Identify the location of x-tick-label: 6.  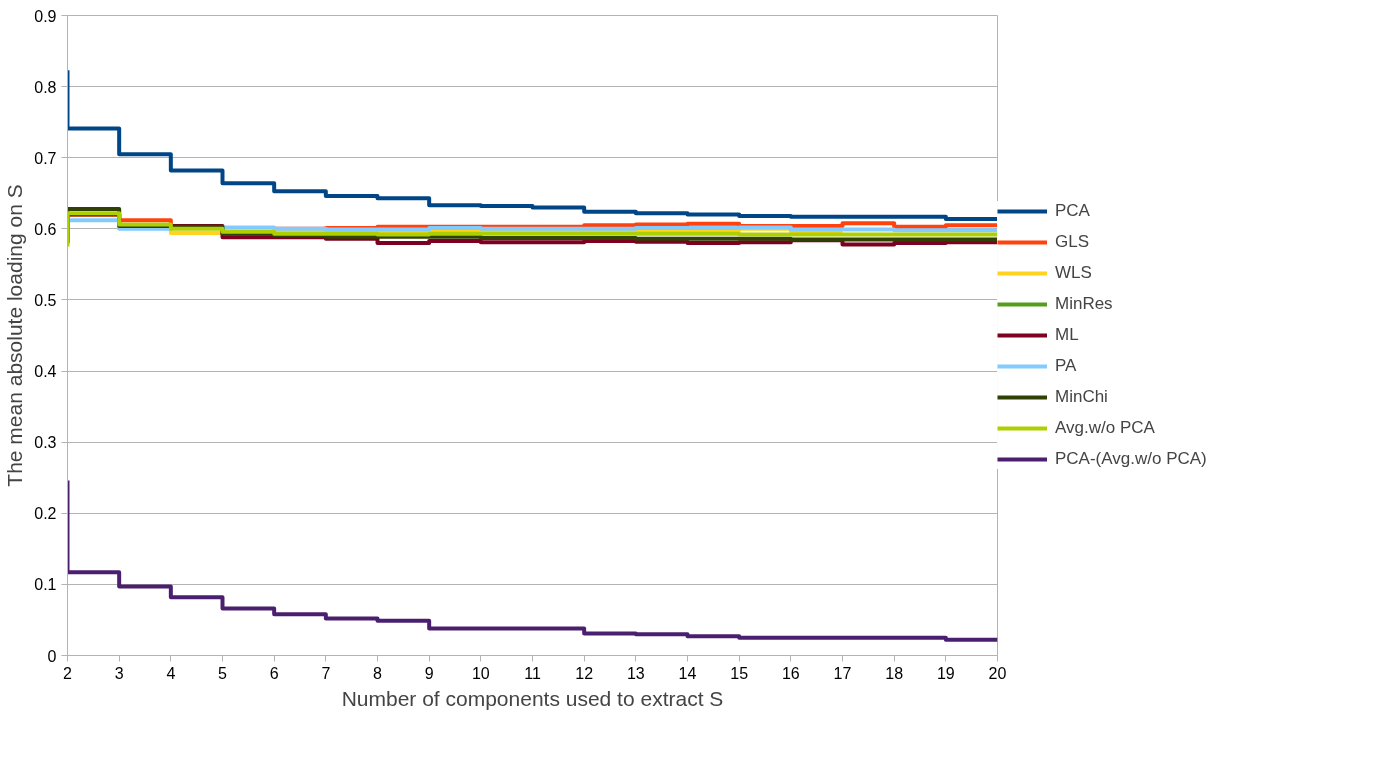
(274, 673).